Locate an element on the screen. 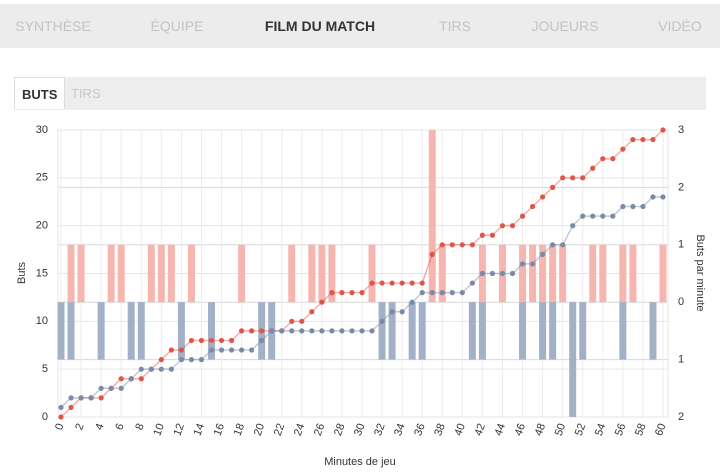 The height and width of the screenshot is (474, 720). sub-tab: TIRS is located at coordinates (86, 93).